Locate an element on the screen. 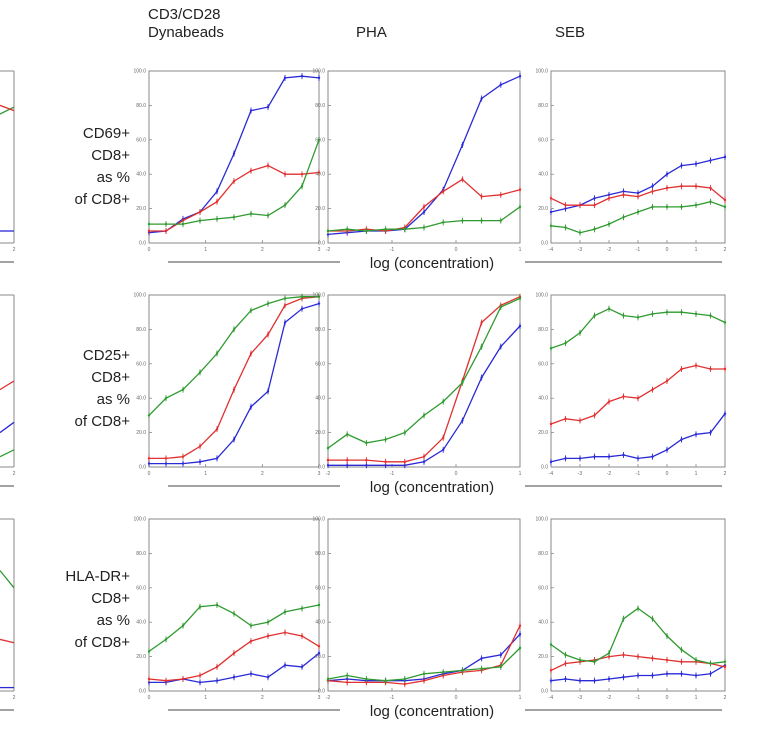  x-tick-label: 1 is located at coordinates (520, 250).